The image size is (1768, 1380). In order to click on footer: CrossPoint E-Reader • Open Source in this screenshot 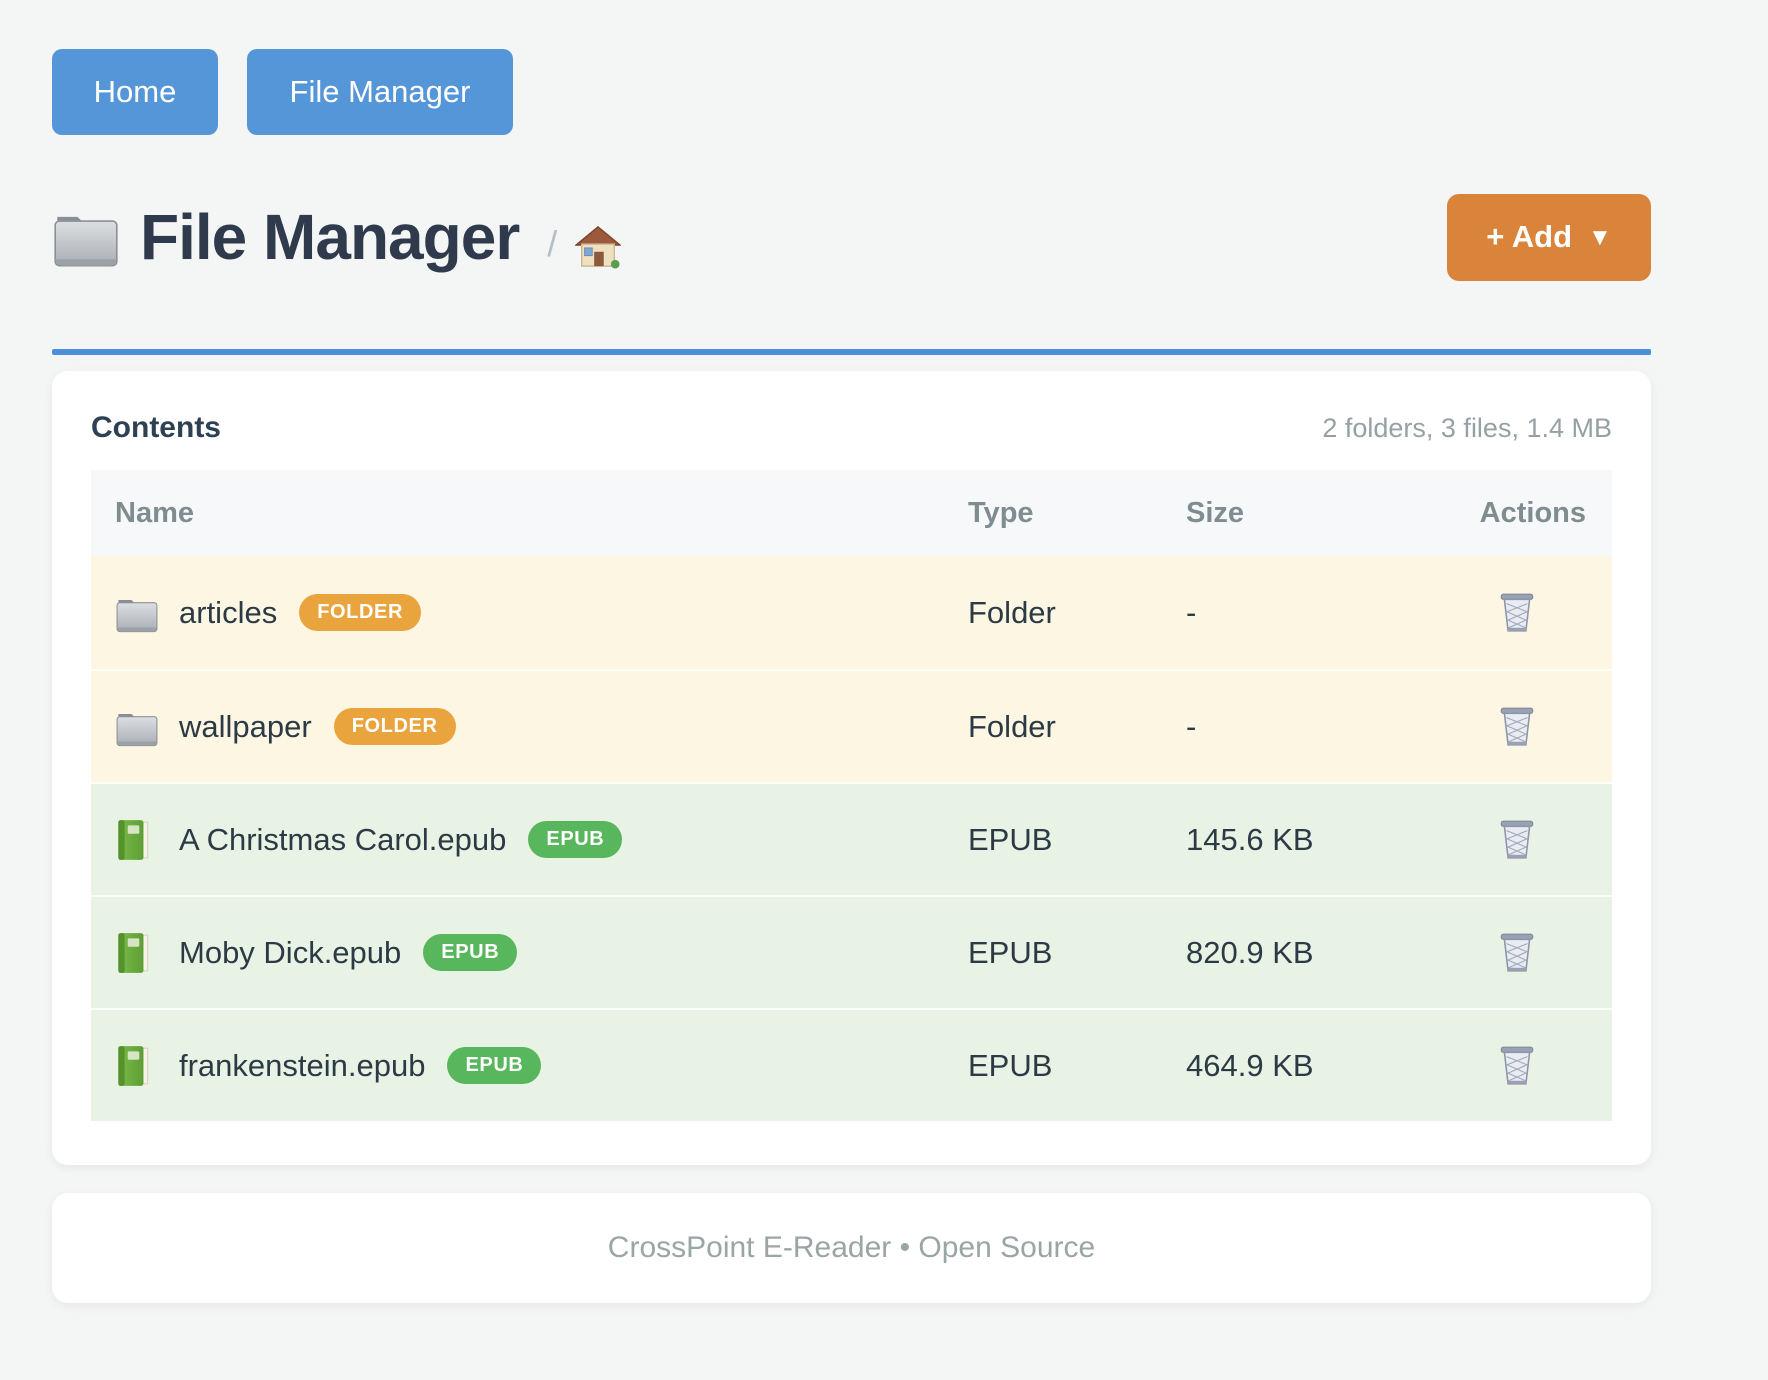, I will do `click(851, 1248)`.